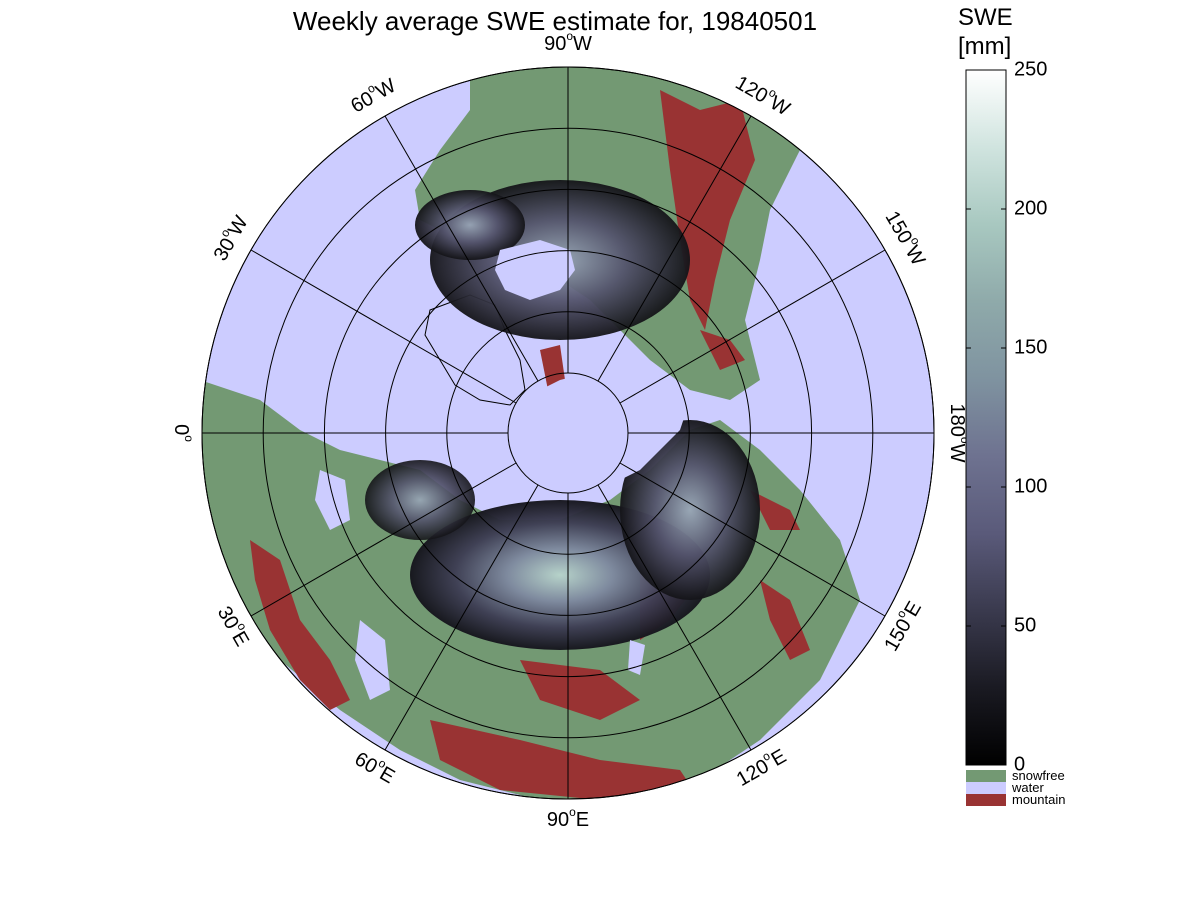 Image resolution: width=1201 pixels, height=901 pixels. I want to click on colorbar-tick-label: 100, so click(1030, 486).